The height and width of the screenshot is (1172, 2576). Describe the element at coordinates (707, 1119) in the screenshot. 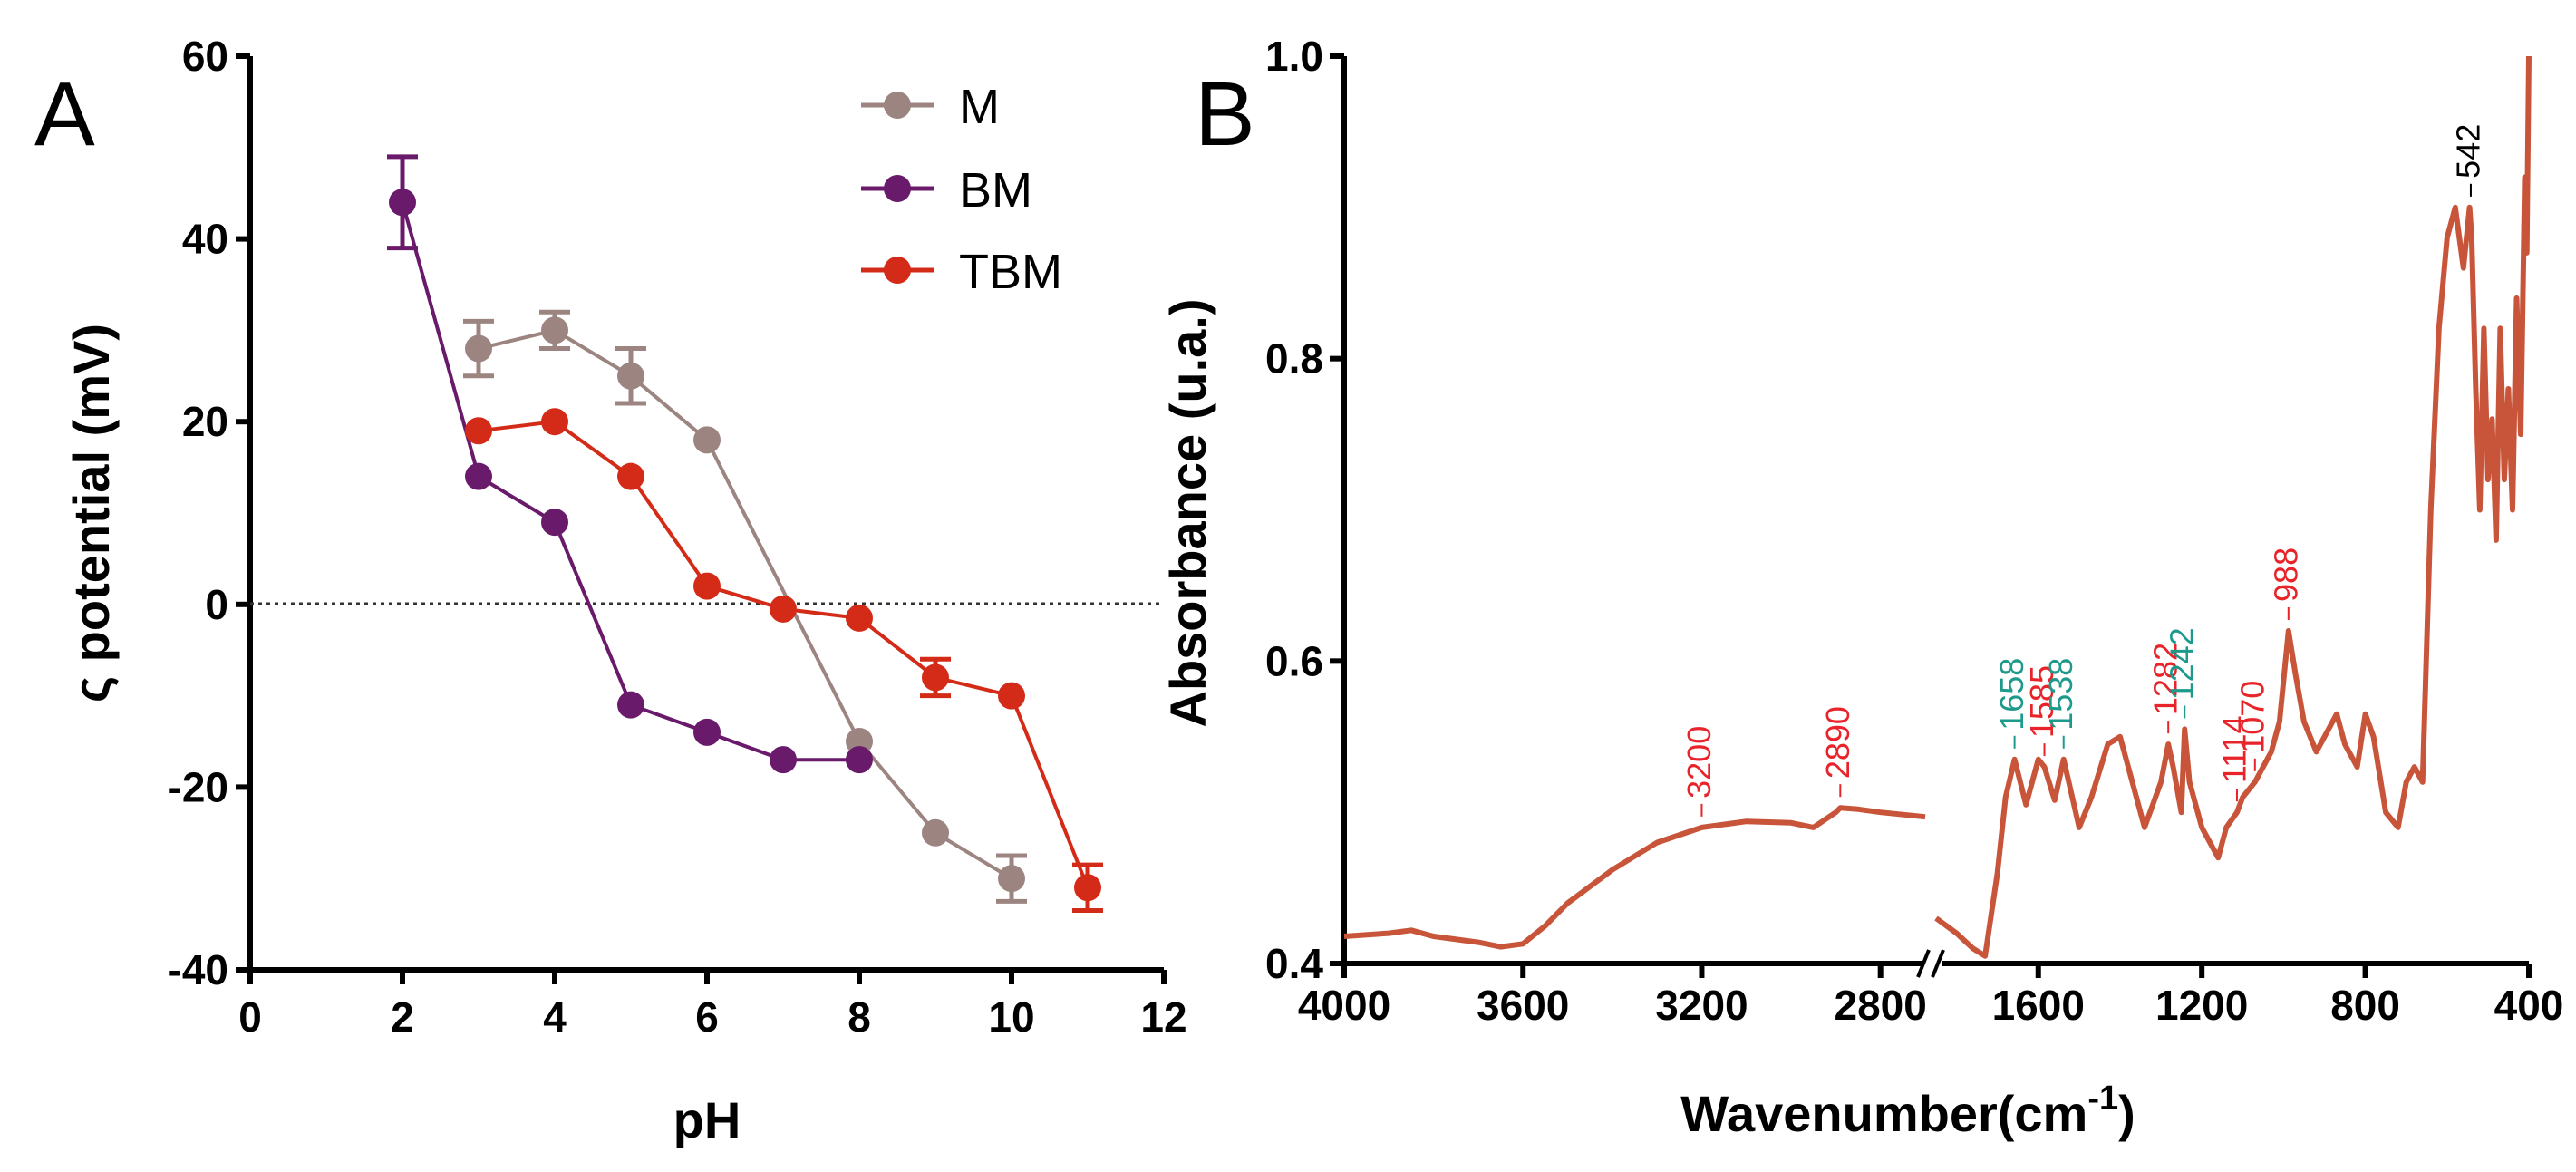

I see `panel-a-x-axis-title: pH` at that location.